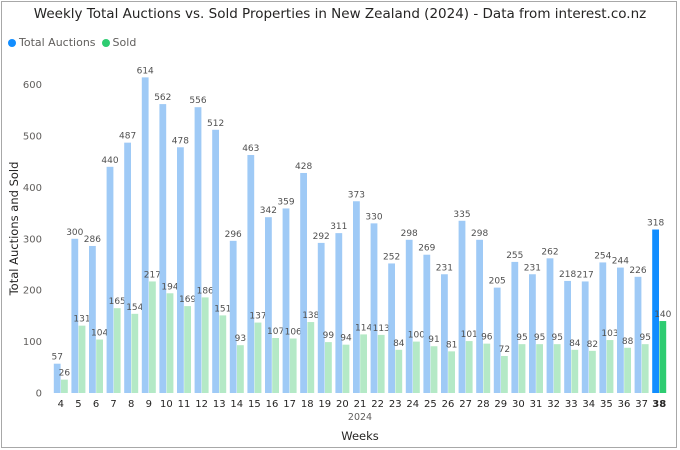 This screenshot has height=450, width=680. I want to click on data-label-sold: 95, so click(556, 338).